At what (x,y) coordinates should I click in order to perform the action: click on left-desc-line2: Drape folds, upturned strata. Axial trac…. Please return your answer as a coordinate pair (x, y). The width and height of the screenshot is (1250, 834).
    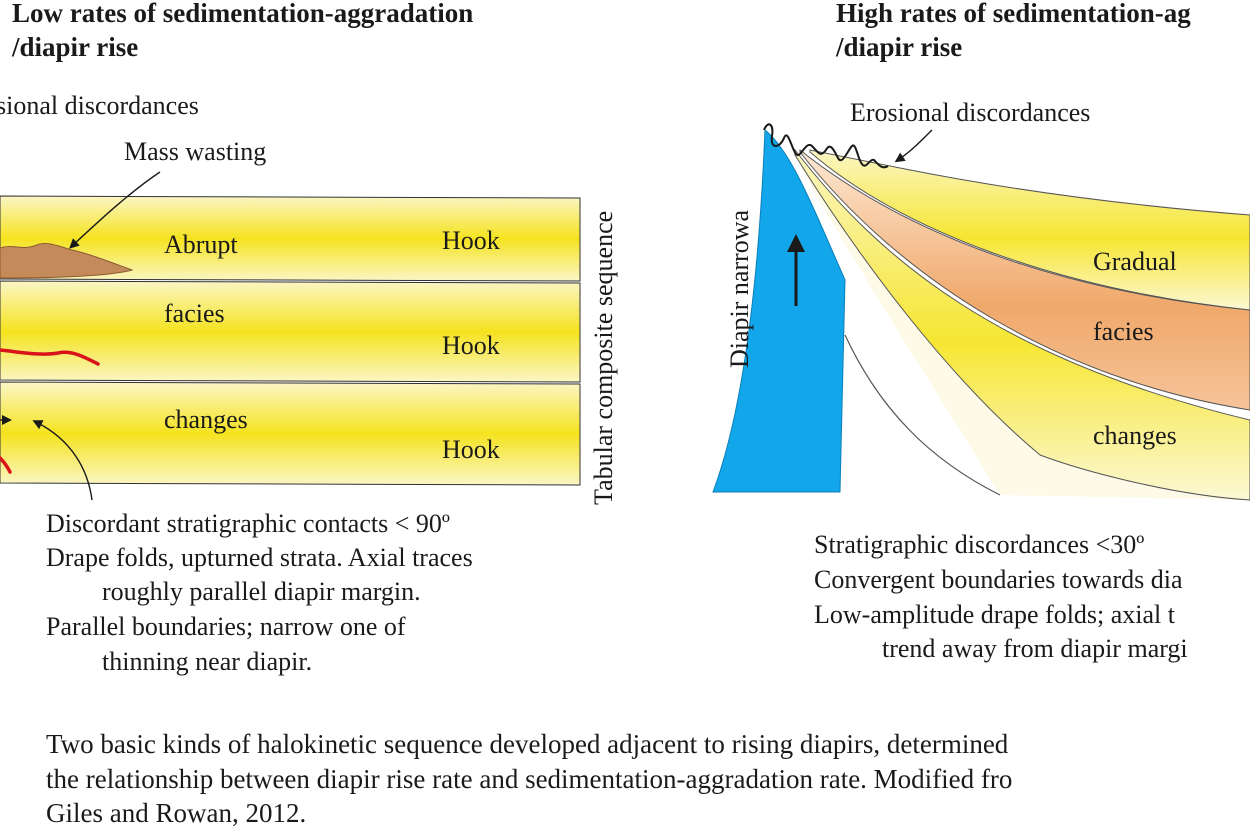
    Looking at the image, I should click on (259, 557).